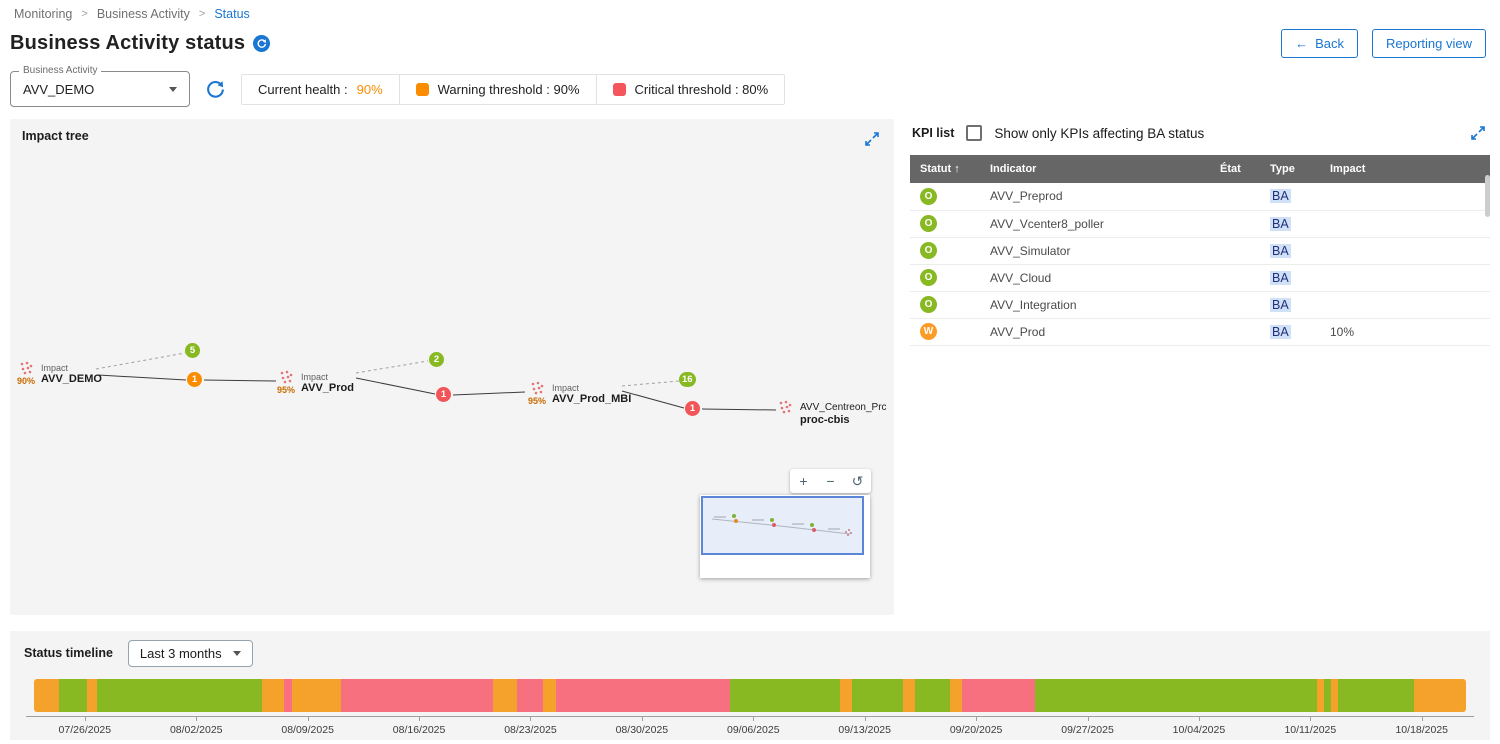 This screenshot has height=744, width=1500. I want to click on axis-date-label: 09/20/2025, so click(976, 730).